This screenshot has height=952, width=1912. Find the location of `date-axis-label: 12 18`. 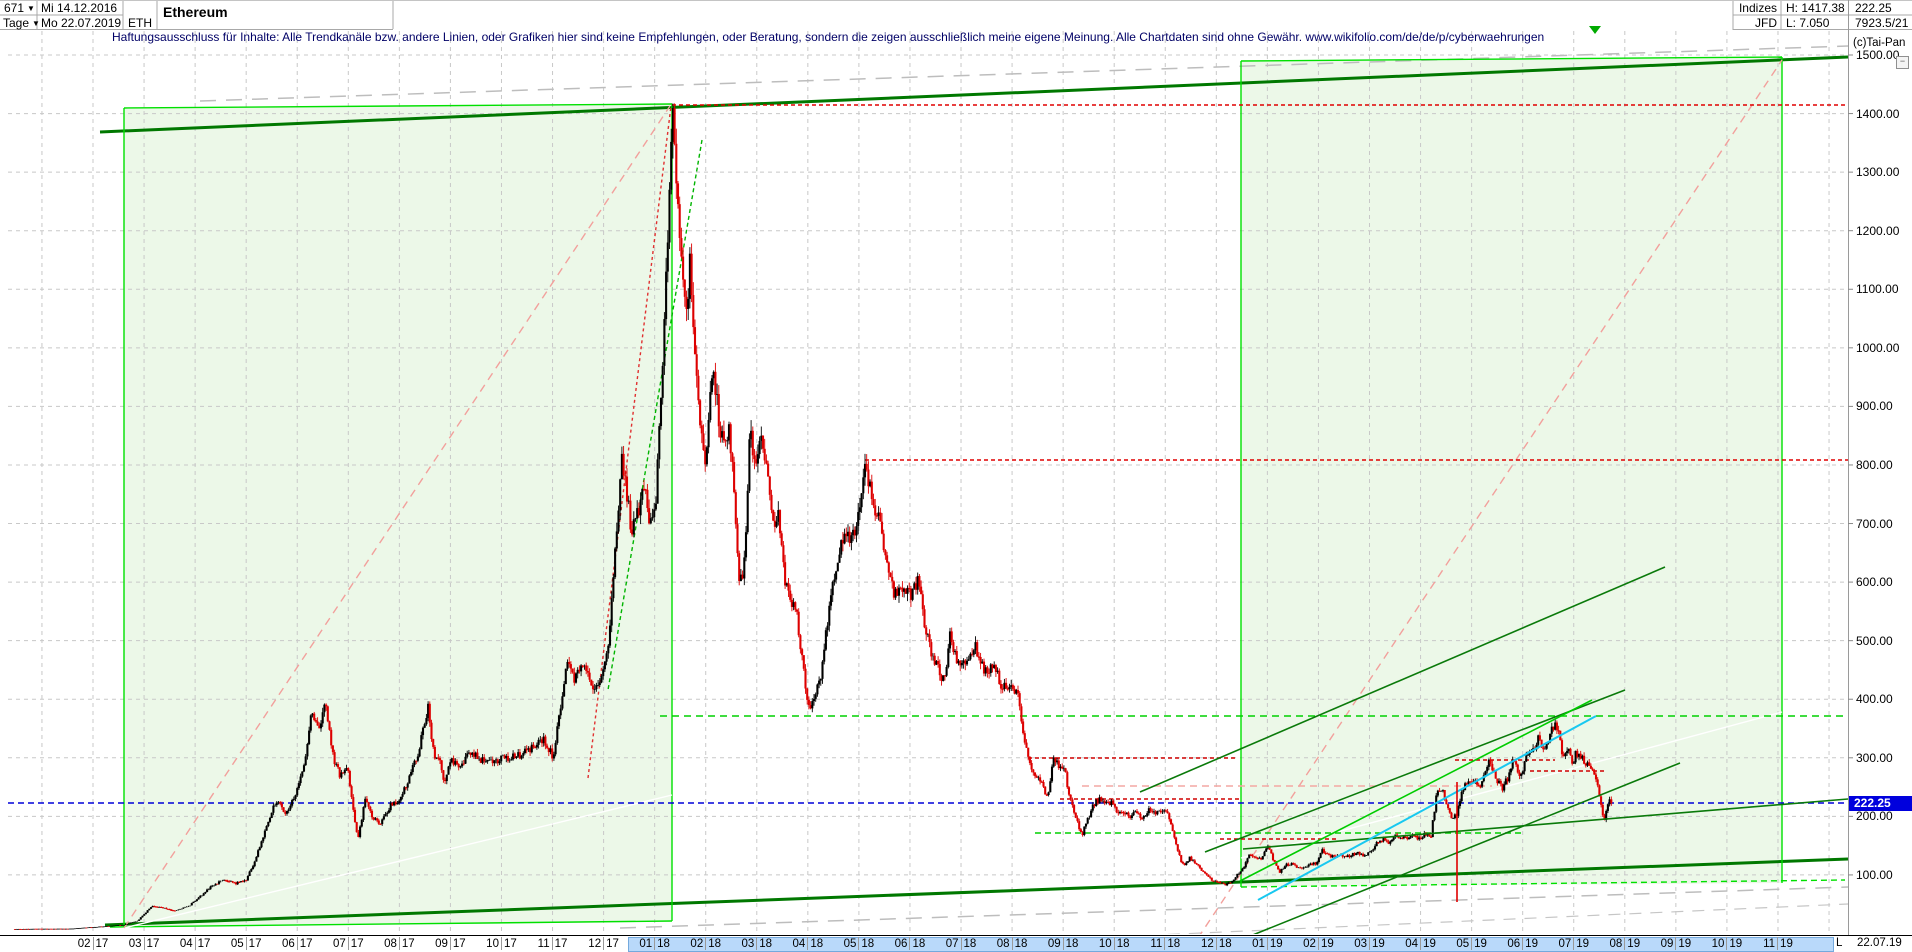

date-axis-label: 12 18 is located at coordinates (1216, 943).